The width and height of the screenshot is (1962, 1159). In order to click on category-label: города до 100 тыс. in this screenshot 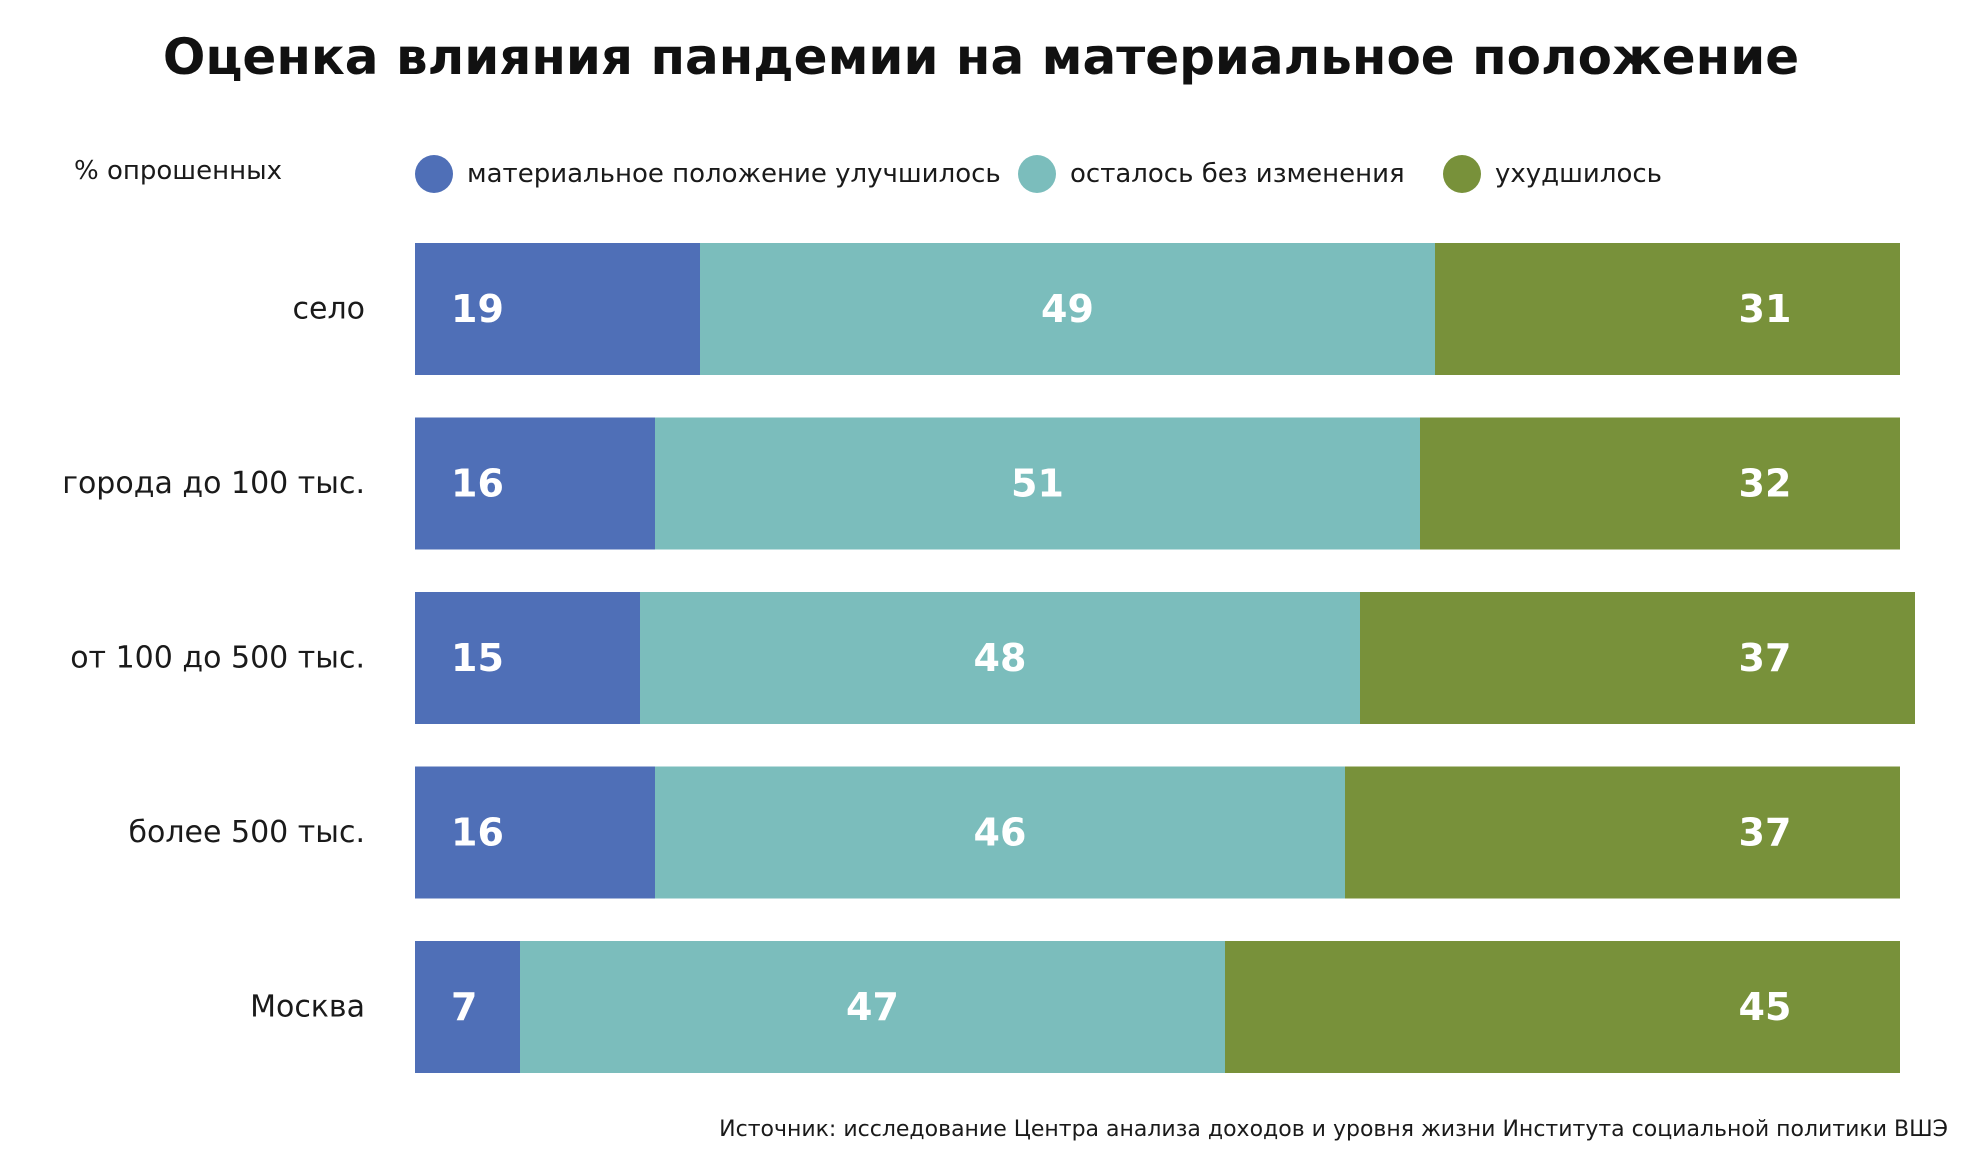, I will do `click(213, 483)`.